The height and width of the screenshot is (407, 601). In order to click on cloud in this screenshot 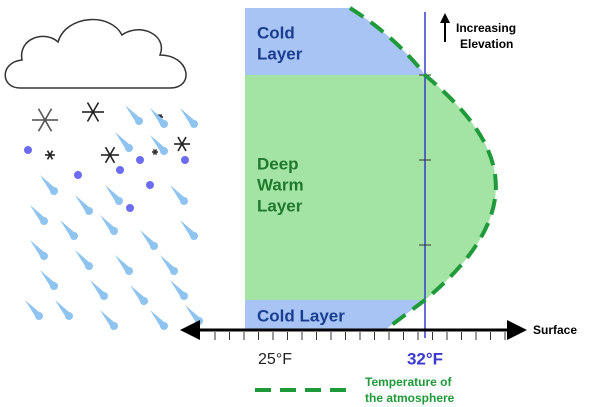, I will do `click(95, 54)`.